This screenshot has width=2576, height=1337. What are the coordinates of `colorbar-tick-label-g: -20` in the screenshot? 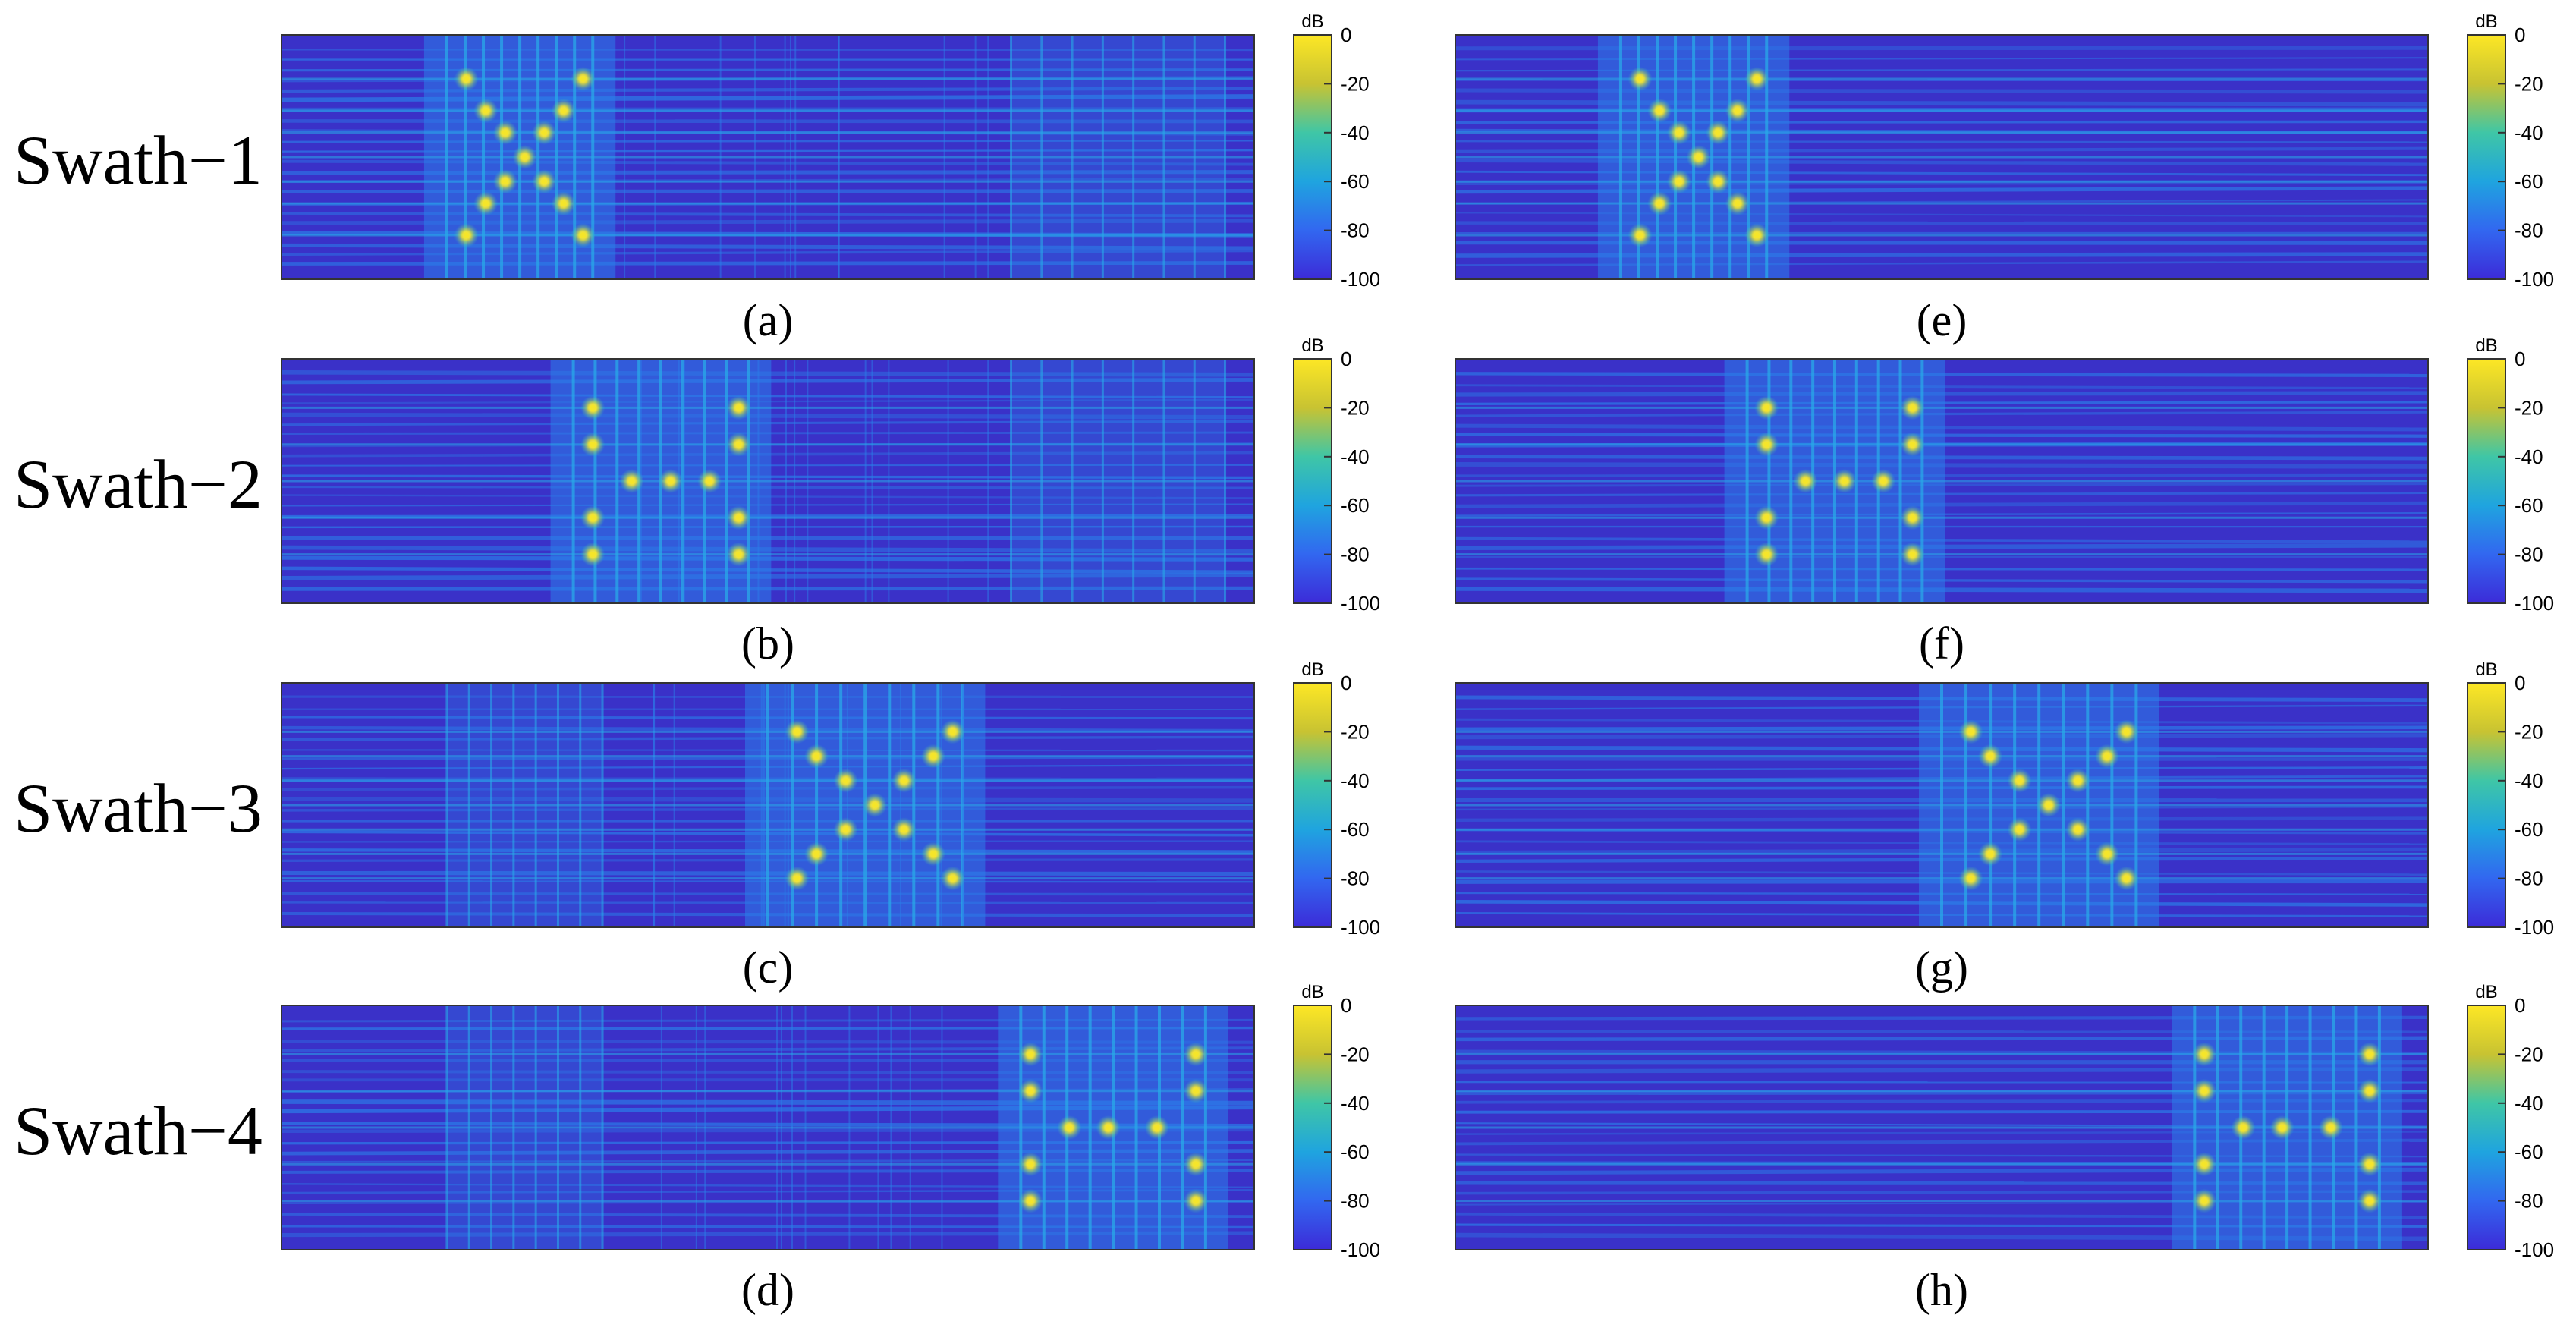 It's located at (2529, 732).